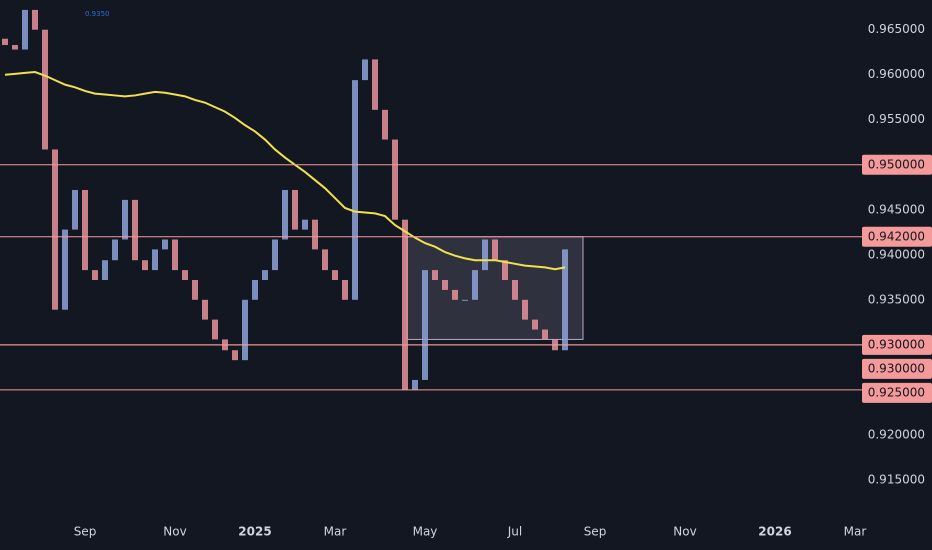  What do you see at coordinates (896, 254) in the screenshot?
I see `y-tick-label: 0.940000` at bounding box center [896, 254].